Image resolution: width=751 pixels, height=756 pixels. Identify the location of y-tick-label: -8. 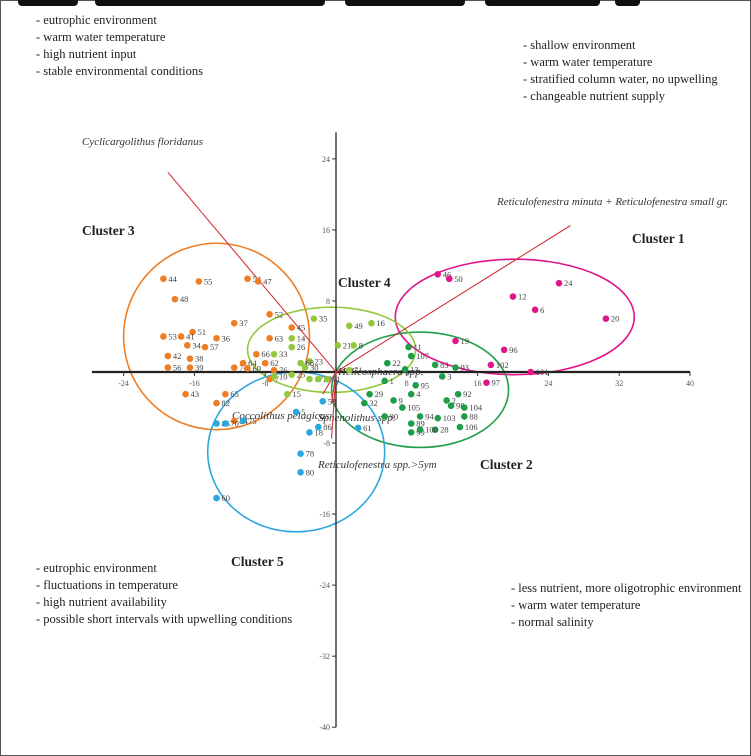
(326, 443).